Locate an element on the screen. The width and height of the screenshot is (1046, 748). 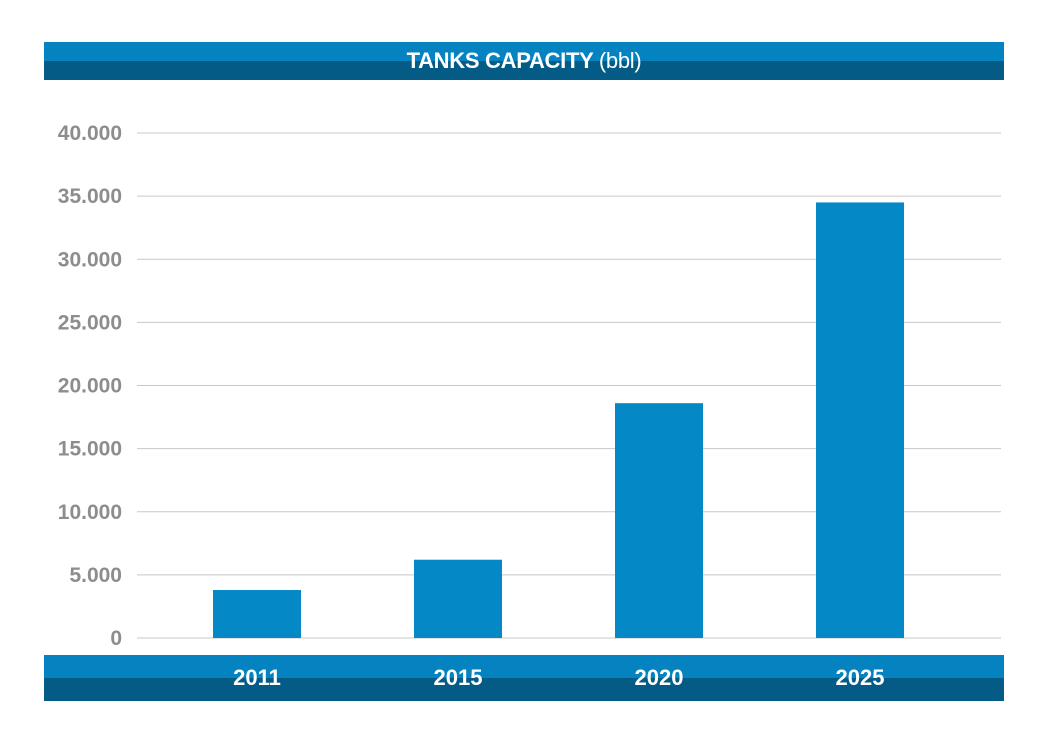
title-band: TANKS CAPACITY (bbl) is located at coordinates (524, 61).